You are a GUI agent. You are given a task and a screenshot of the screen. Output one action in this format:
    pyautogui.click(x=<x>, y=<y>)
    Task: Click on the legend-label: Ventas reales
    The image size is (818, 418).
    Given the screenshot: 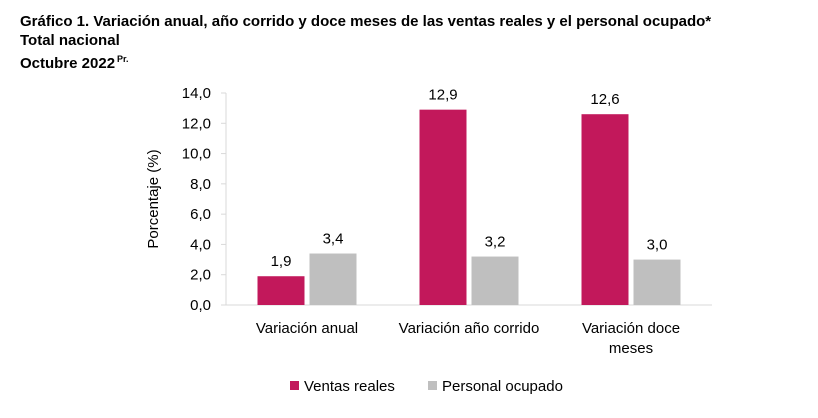 What is the action you would take?
    pyautogui.click(x=349, y=386)
    